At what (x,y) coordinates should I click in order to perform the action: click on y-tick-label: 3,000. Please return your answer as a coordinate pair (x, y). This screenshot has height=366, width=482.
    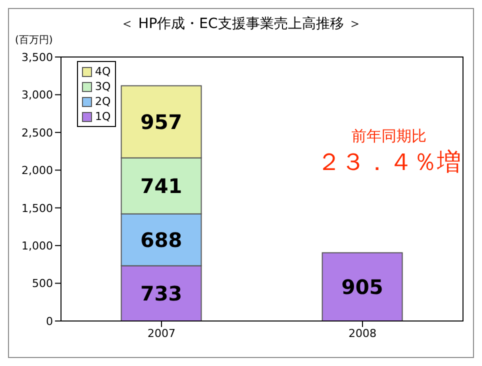
    Looking at the image, I should click on (37, 95).